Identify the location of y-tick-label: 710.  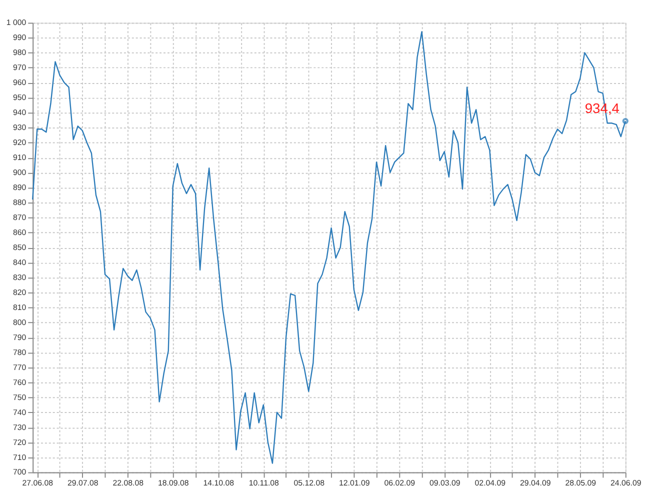
(20, 457).